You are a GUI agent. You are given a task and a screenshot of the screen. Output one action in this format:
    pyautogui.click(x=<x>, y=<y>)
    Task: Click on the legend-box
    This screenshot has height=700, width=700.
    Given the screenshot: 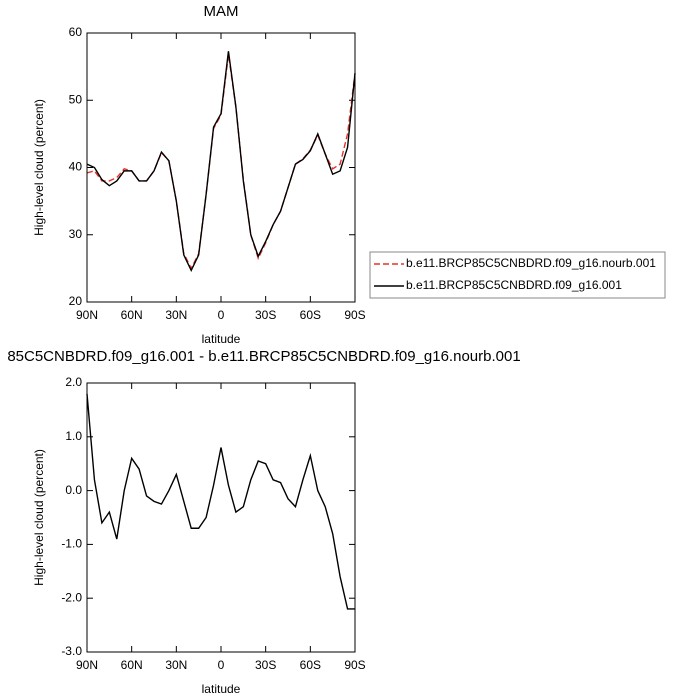 What is the action you would take?
    pyautogui.click(x=517, y=275)
    